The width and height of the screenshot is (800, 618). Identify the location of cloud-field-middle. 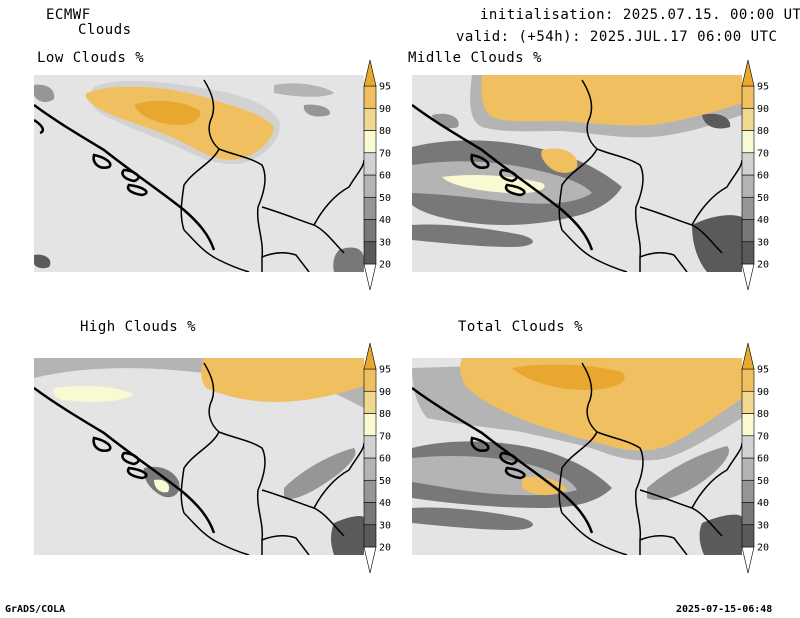
(577, 173).